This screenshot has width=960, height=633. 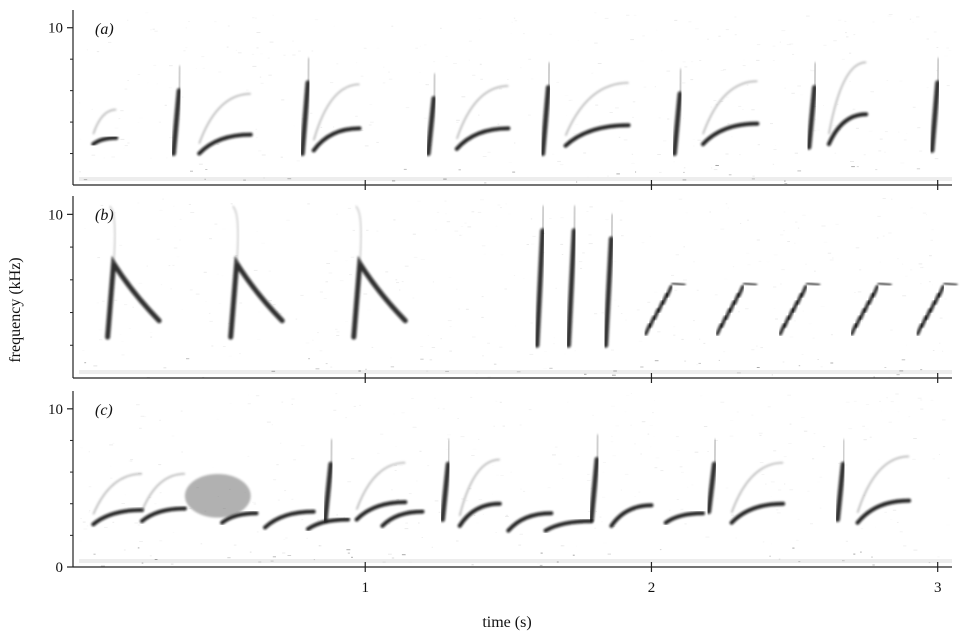 I want to click on note-step, so click(x=804, y=291).